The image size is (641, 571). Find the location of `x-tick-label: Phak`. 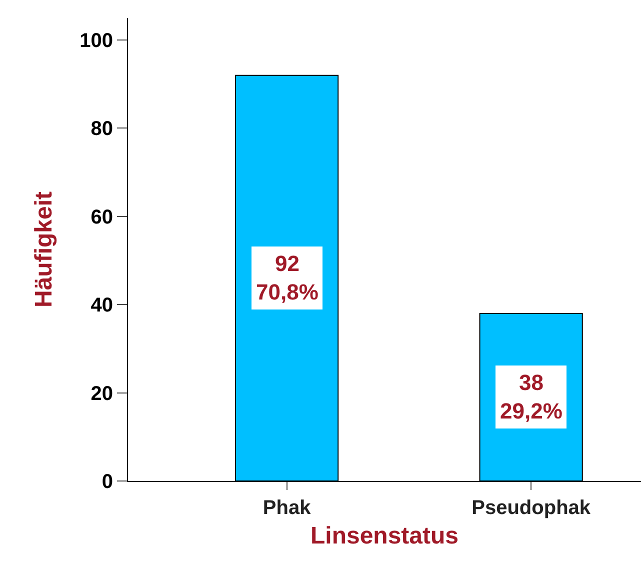

x-tick-label: Phak is located at coordinates (287, 508).